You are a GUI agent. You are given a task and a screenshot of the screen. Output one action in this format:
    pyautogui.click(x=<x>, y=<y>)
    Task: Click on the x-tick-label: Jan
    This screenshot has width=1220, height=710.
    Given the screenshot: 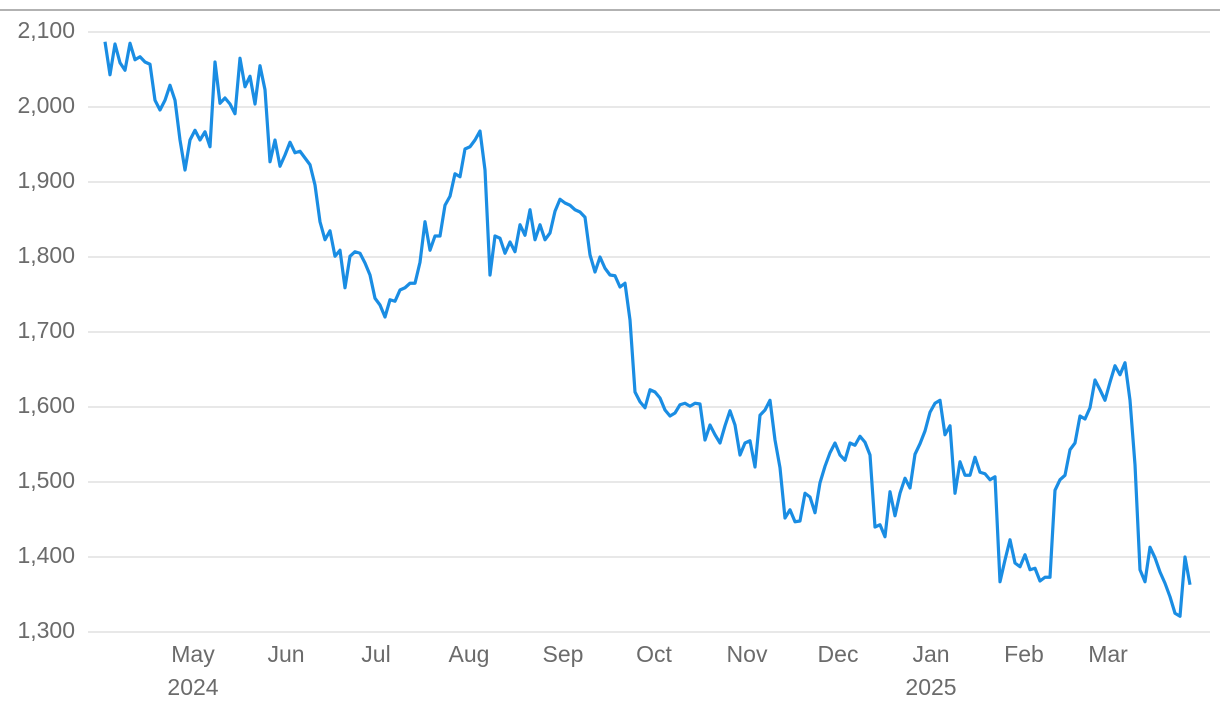 What is the action you would take?
    pyautogui.click(x=930, y=654)
    